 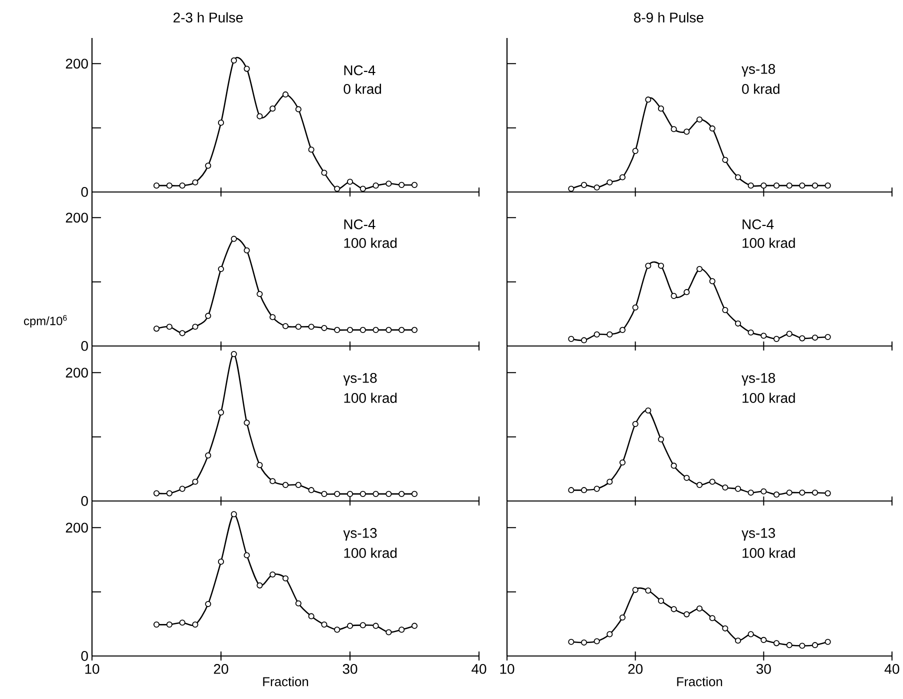 I want to click on annotation: NC-4, so click(x=360, y=70).